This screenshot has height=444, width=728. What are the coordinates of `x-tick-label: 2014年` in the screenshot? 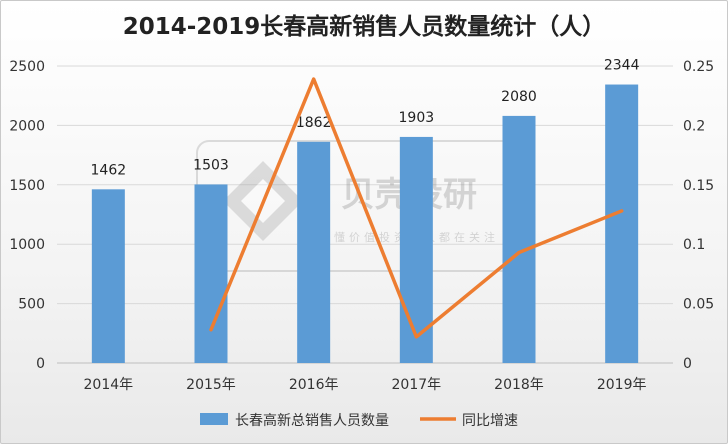 It's located at (109, 385).